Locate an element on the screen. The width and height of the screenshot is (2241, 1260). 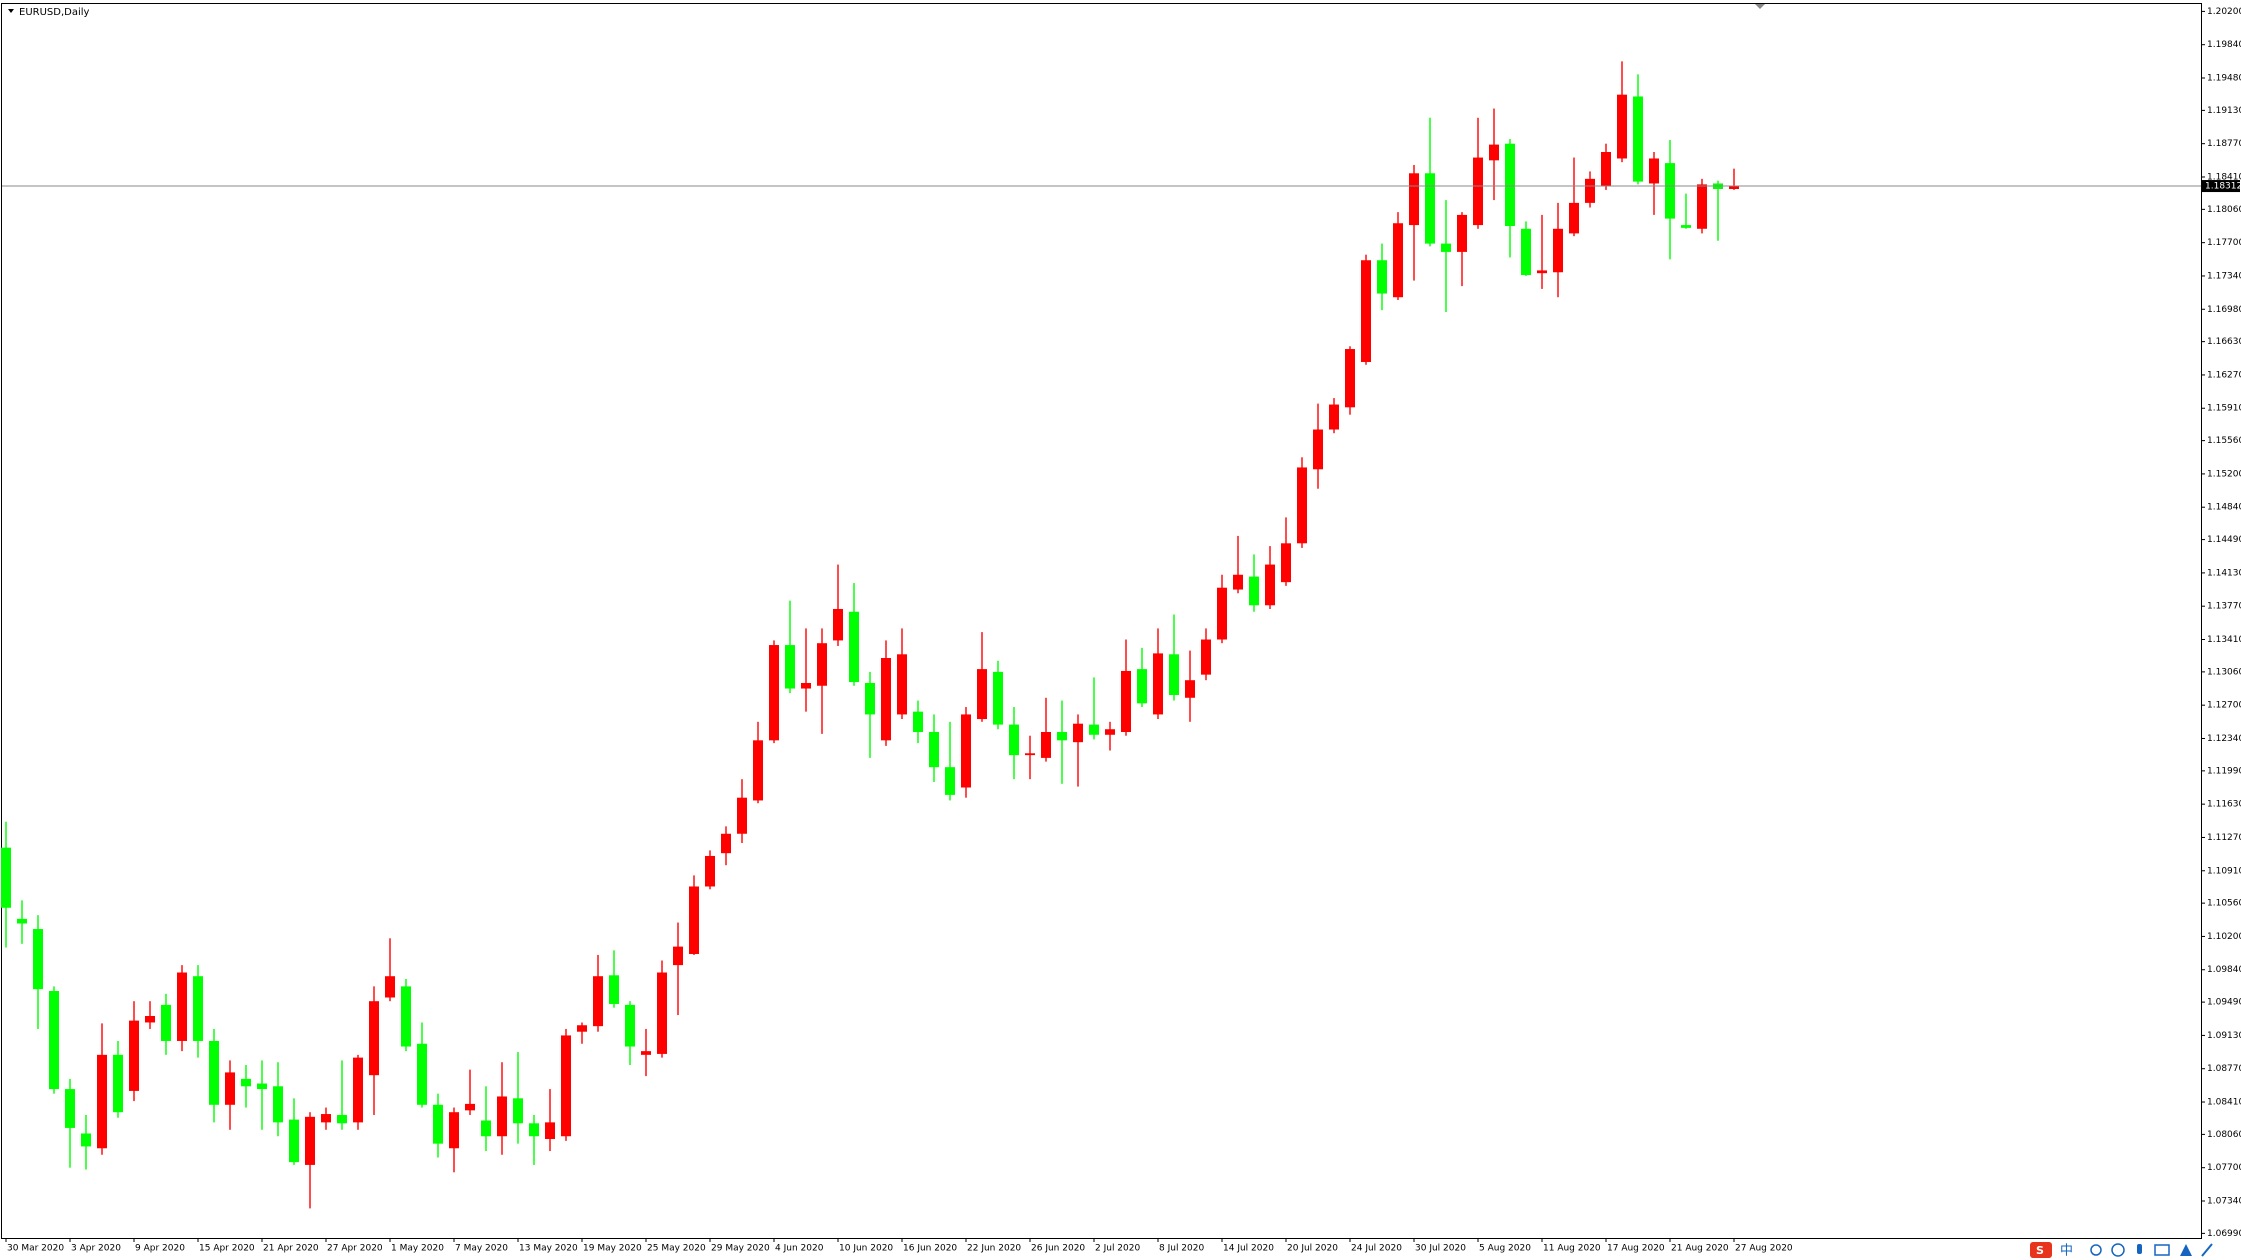
y-tick-label: 1.09840 is located at coordinates (2224, 970).